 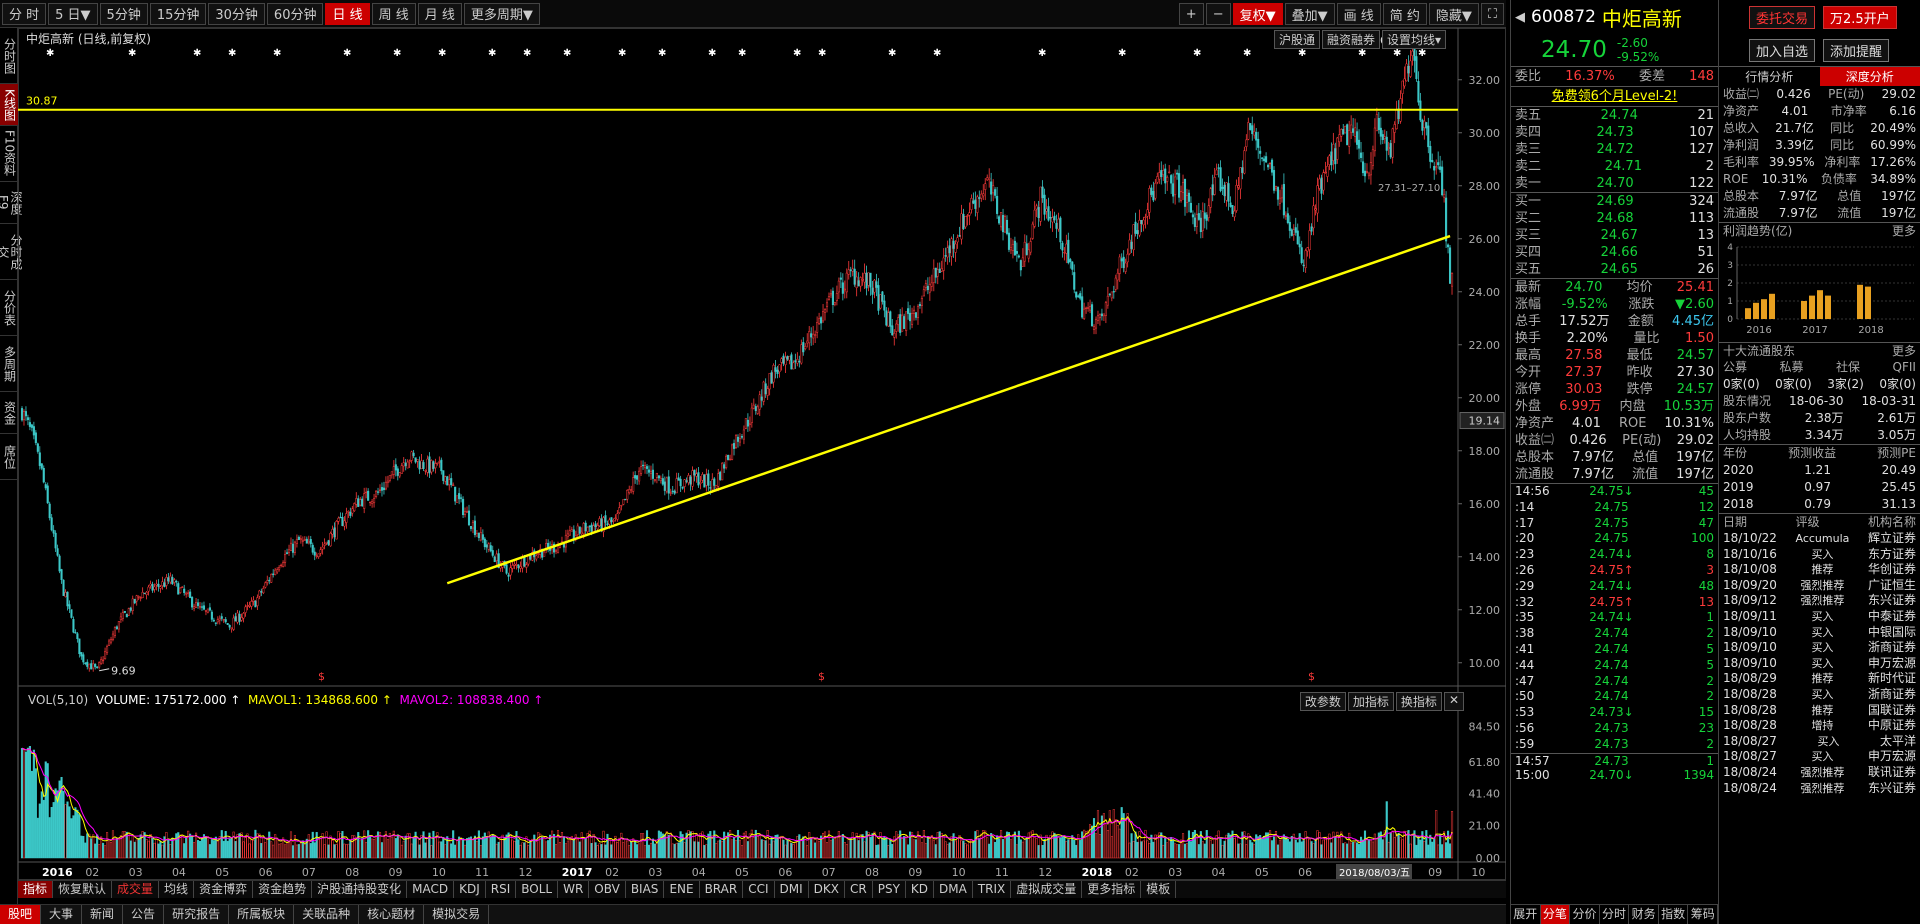 I want to click on bottom-tab-6: 关联品种, so click(x=327, y=914).